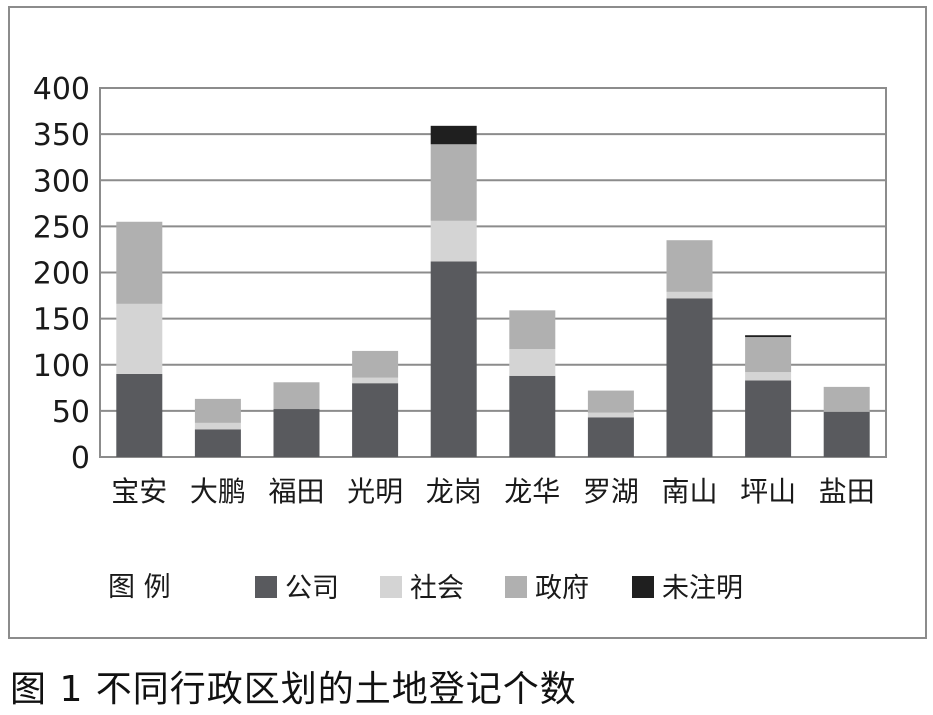  What do you see at coordinates (139, 587) in the screenshot?
I see `legend-title: 图 例` at bounding box center [139, 587].